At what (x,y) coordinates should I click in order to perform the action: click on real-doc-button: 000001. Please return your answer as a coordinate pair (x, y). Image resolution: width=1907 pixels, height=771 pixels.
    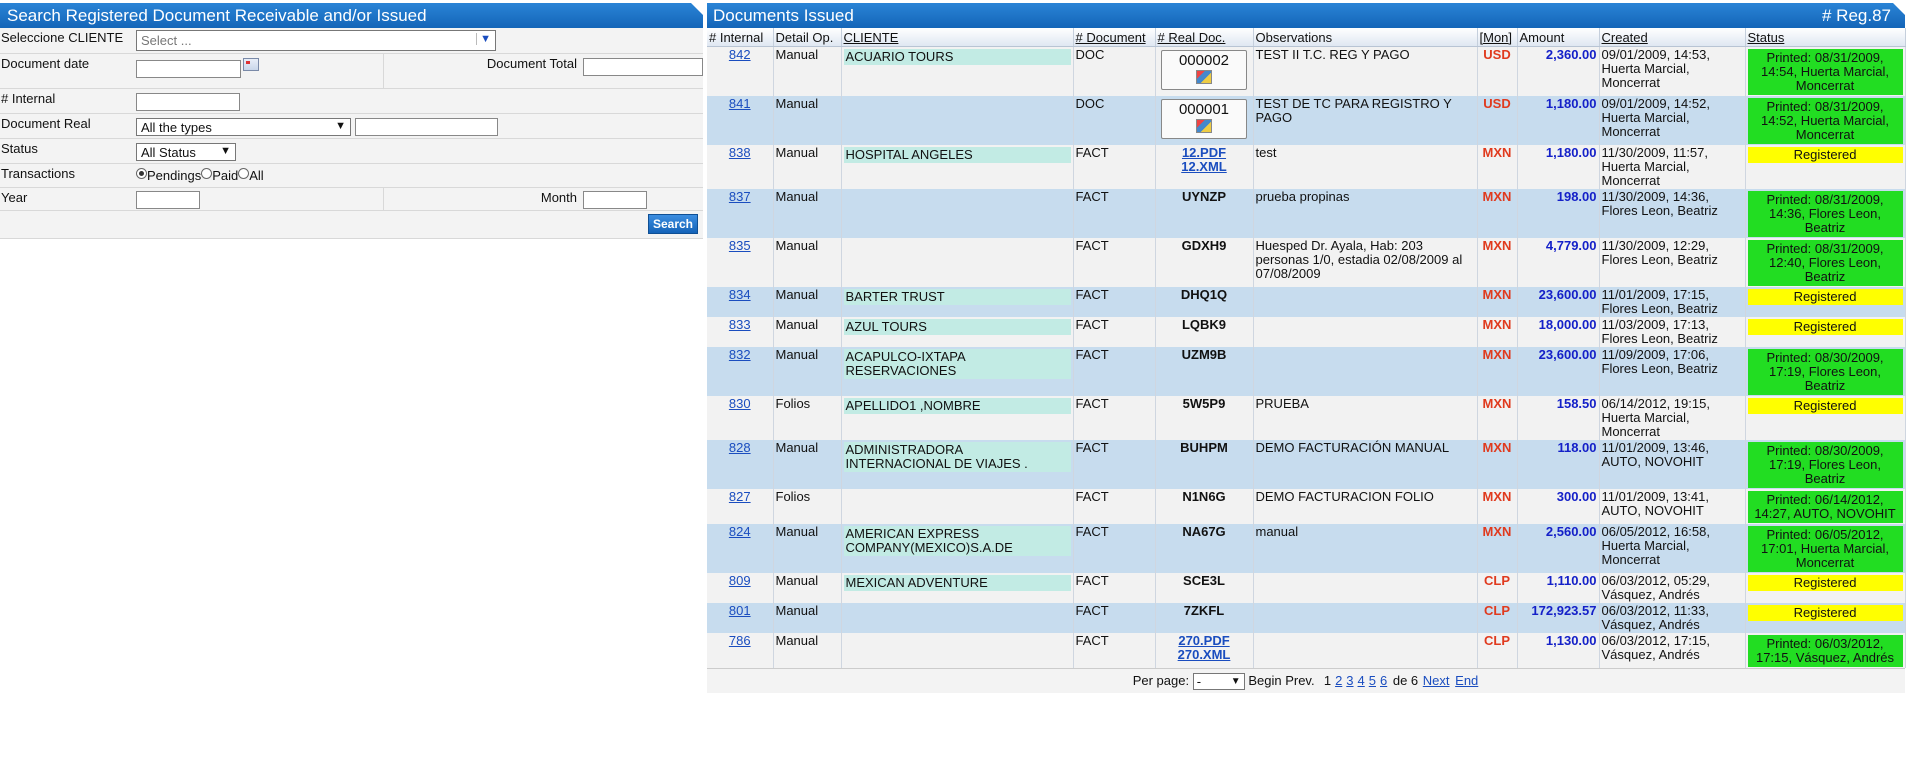
    Looking at the image, I should click on (1204, 119).